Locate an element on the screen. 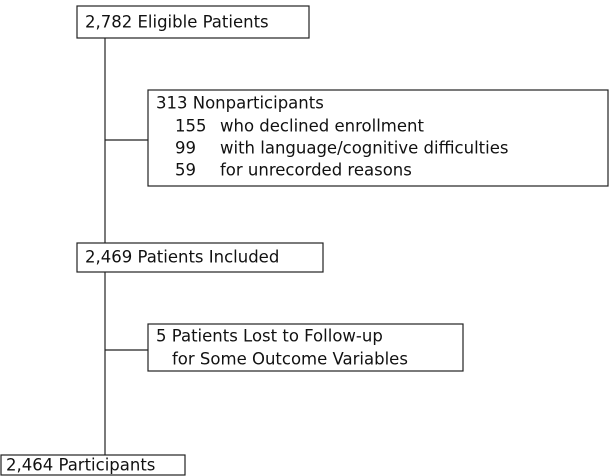 This screenshot has width=610, height=476. node-sublabel: for Some Outcome Variables is located at coordinates (290, 359).